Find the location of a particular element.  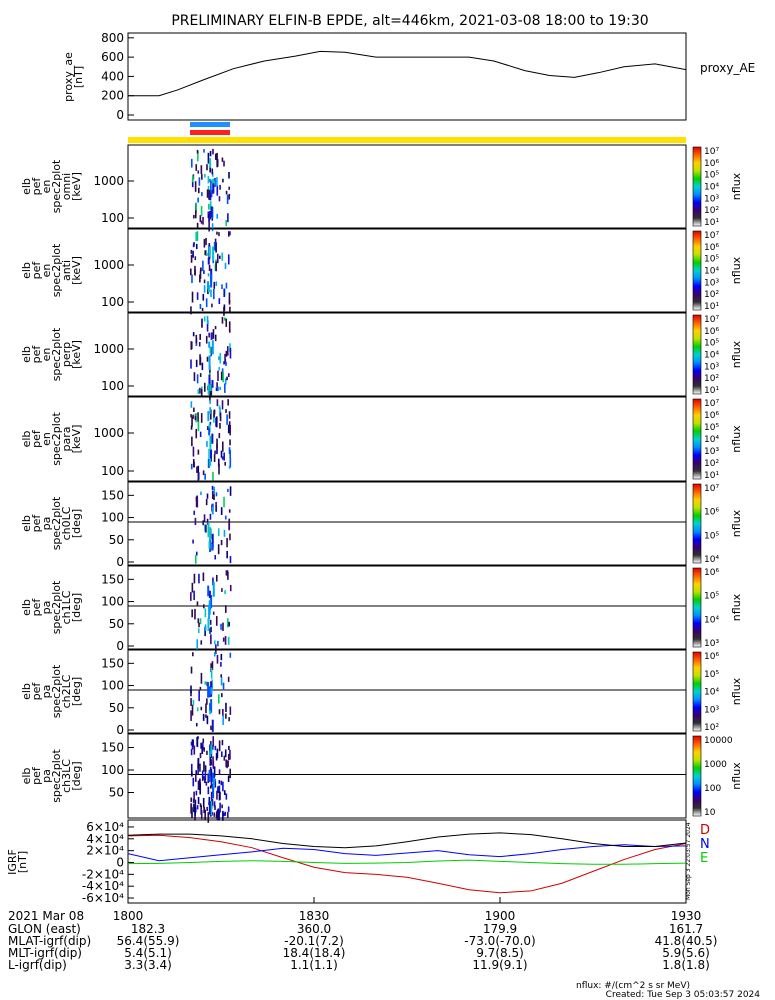

ytick-label: 6×10⁴ is located at coordinates (105, 827).